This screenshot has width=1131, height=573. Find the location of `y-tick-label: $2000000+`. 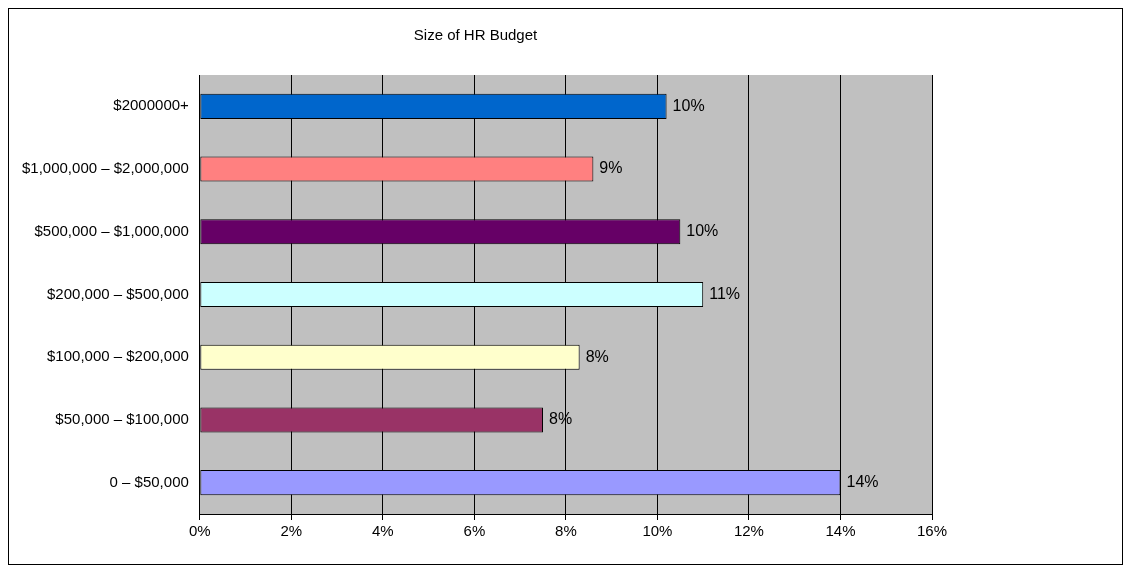

y-tick-label: $2000000+ is located at coordinates (151, 105).